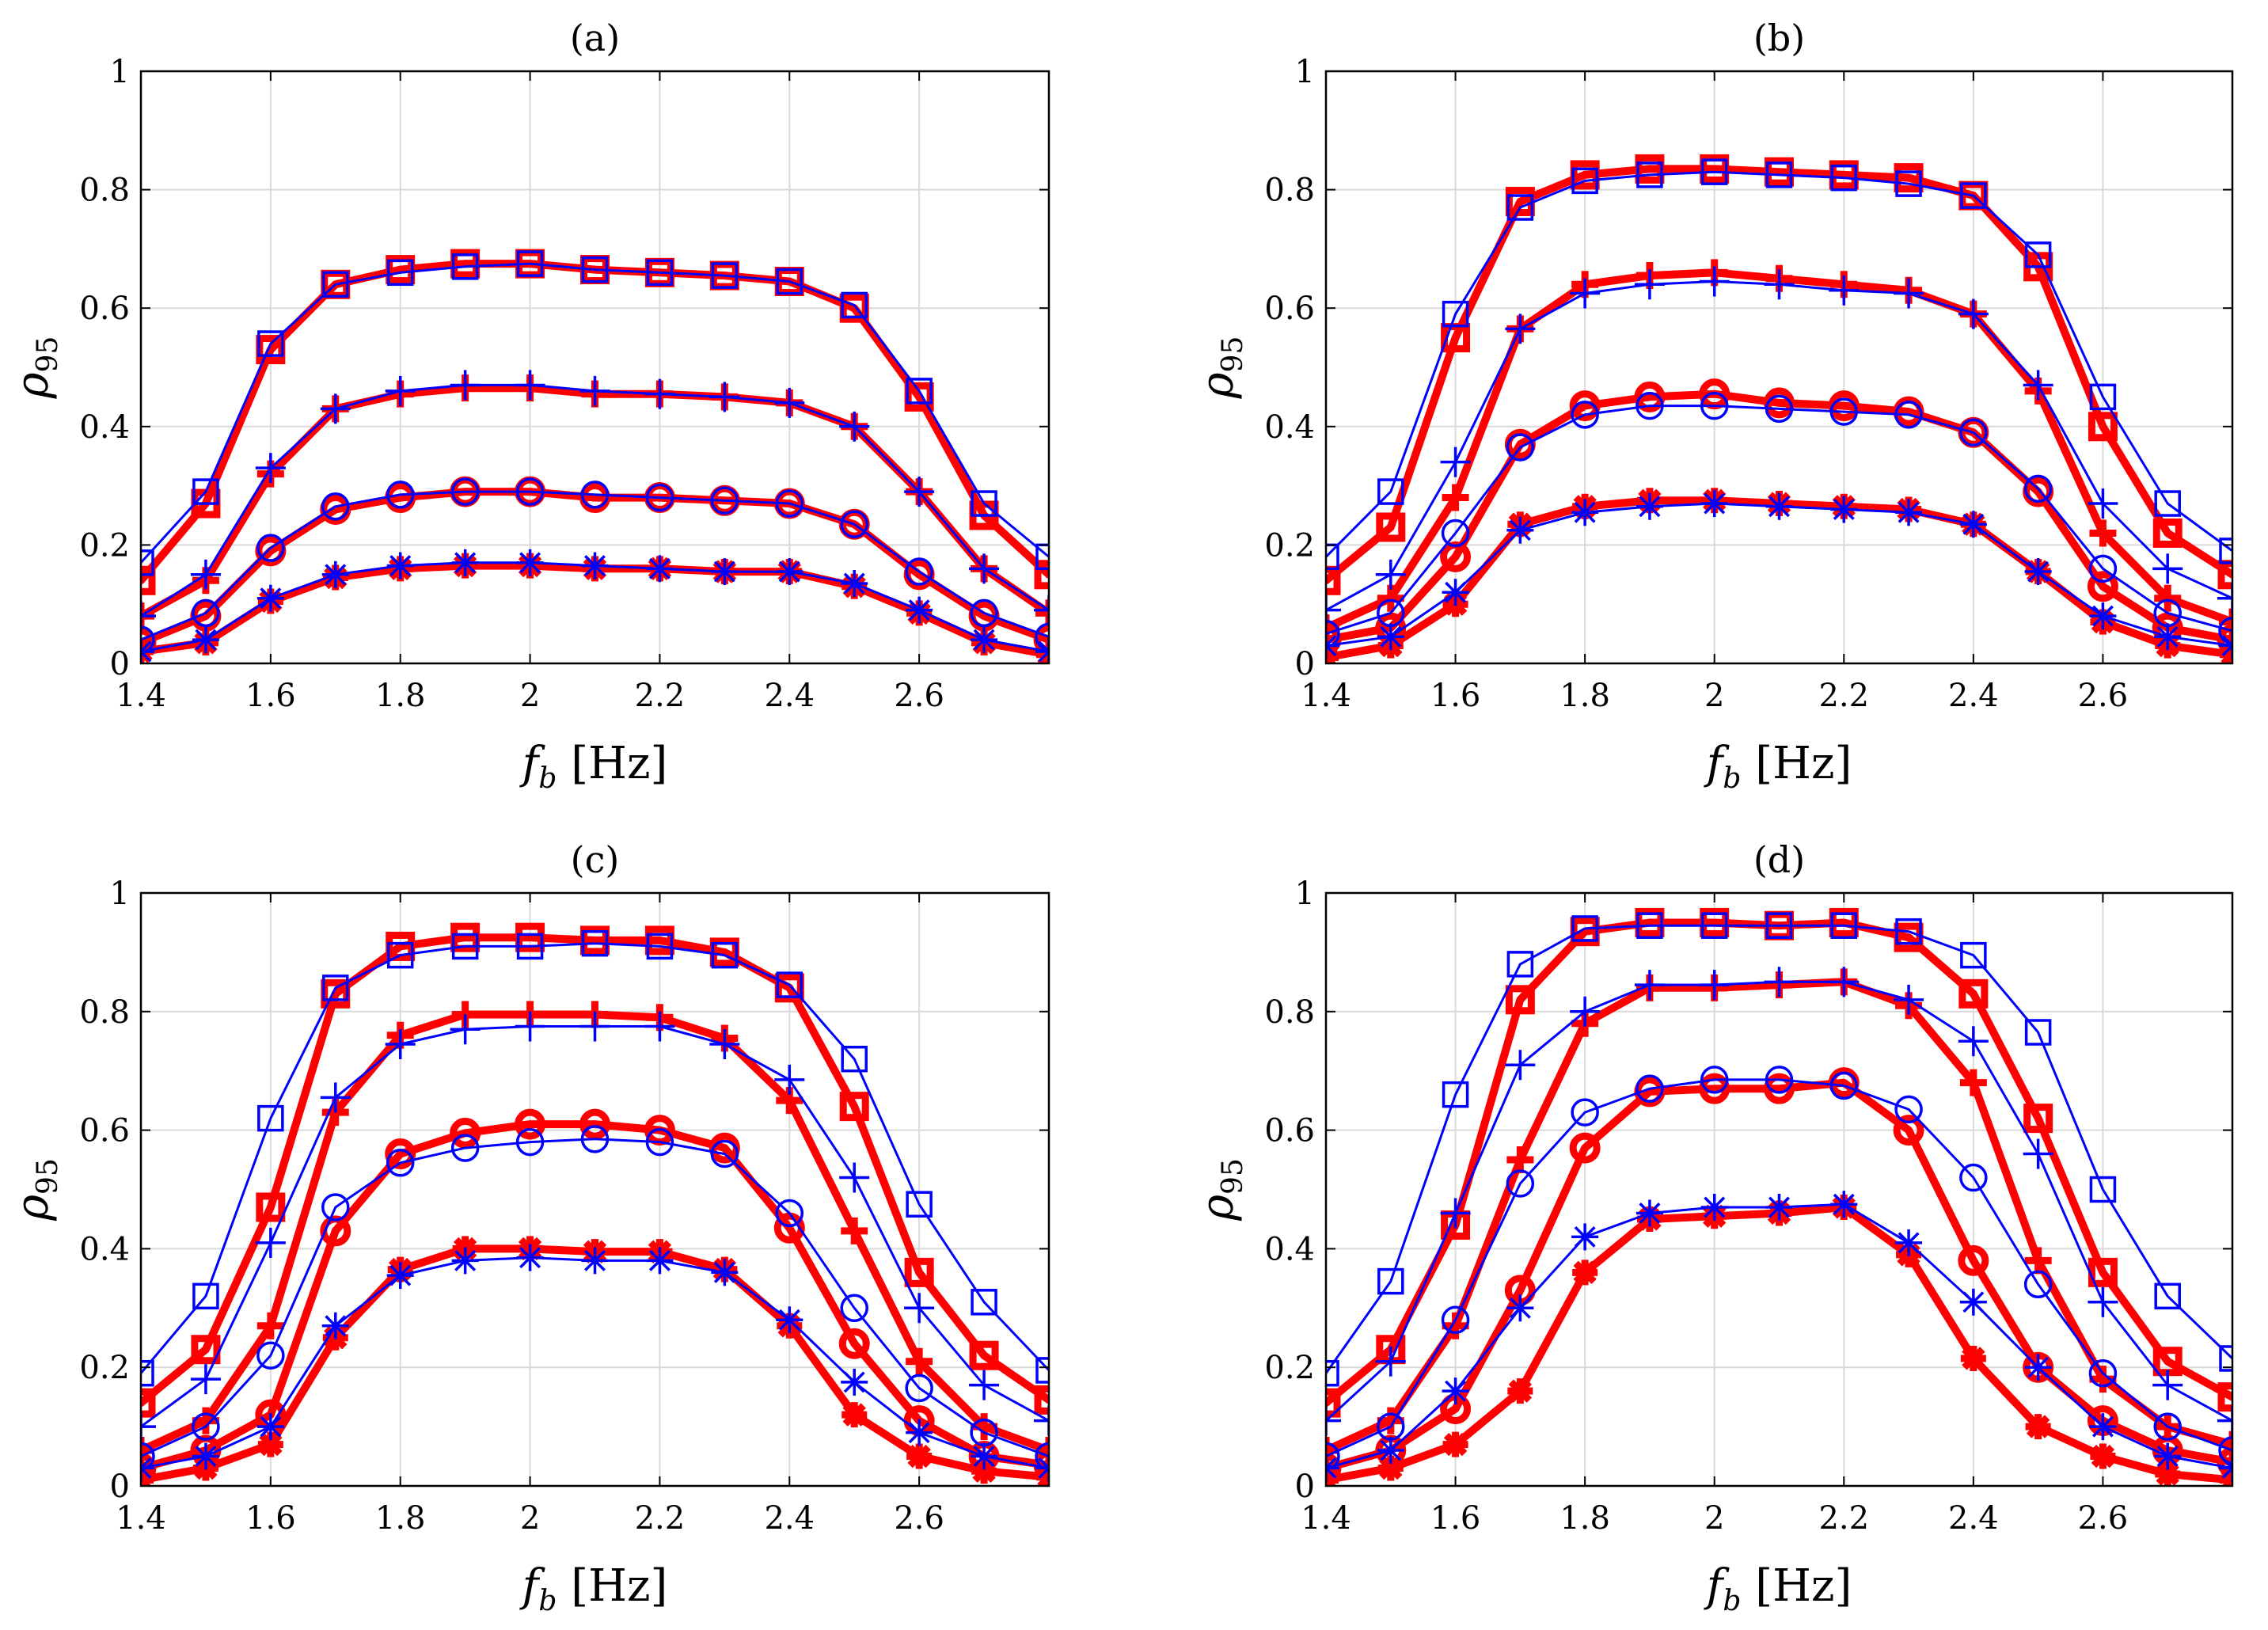 This screenshot has width=2268, height=1630. Describe the element at coordinates (1218, 1208) in the screenshot. I see `y-axis-symbol: ρ` at that location.